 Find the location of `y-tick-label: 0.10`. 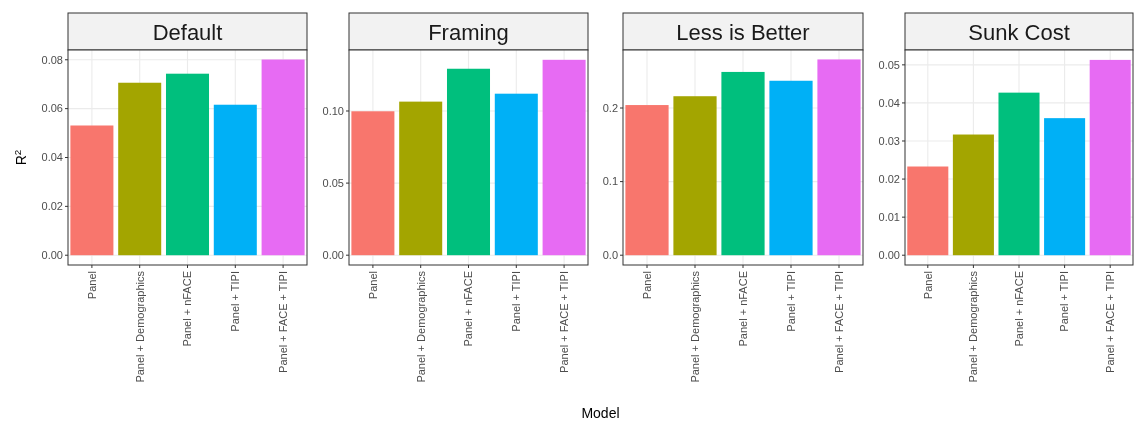

y-tick-label: 0.10 is located at coordinates (333, 110).